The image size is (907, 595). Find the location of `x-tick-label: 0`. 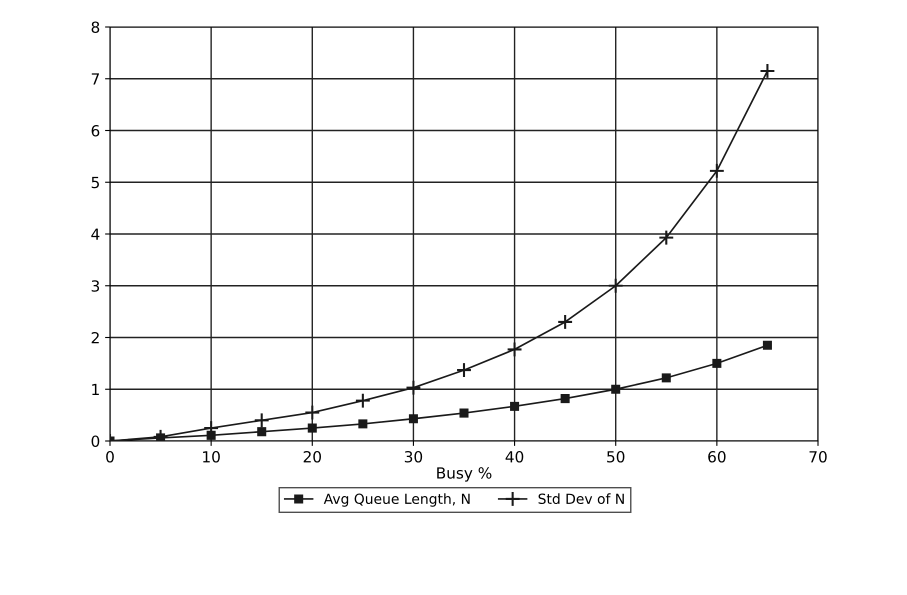

x-tick-label: 0 is located at coordinates (110, 456).